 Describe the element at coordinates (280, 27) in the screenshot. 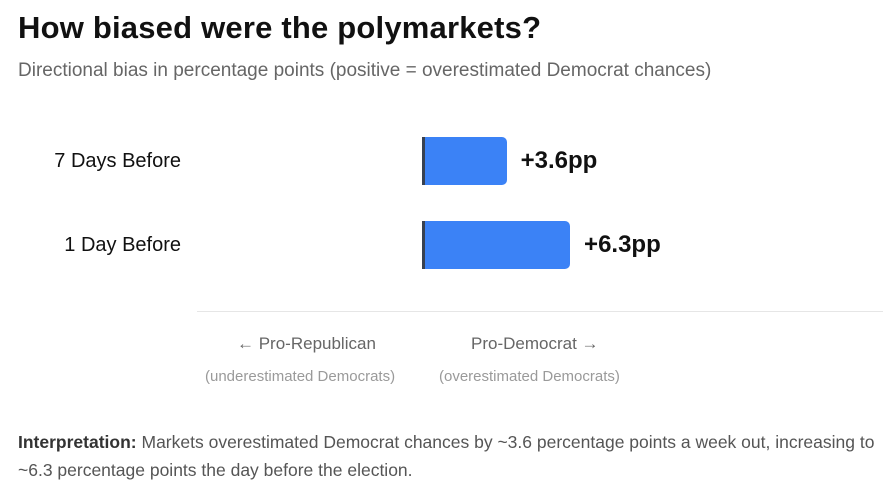

I see `chart-title: How biased were the polymarkets?` at that location.